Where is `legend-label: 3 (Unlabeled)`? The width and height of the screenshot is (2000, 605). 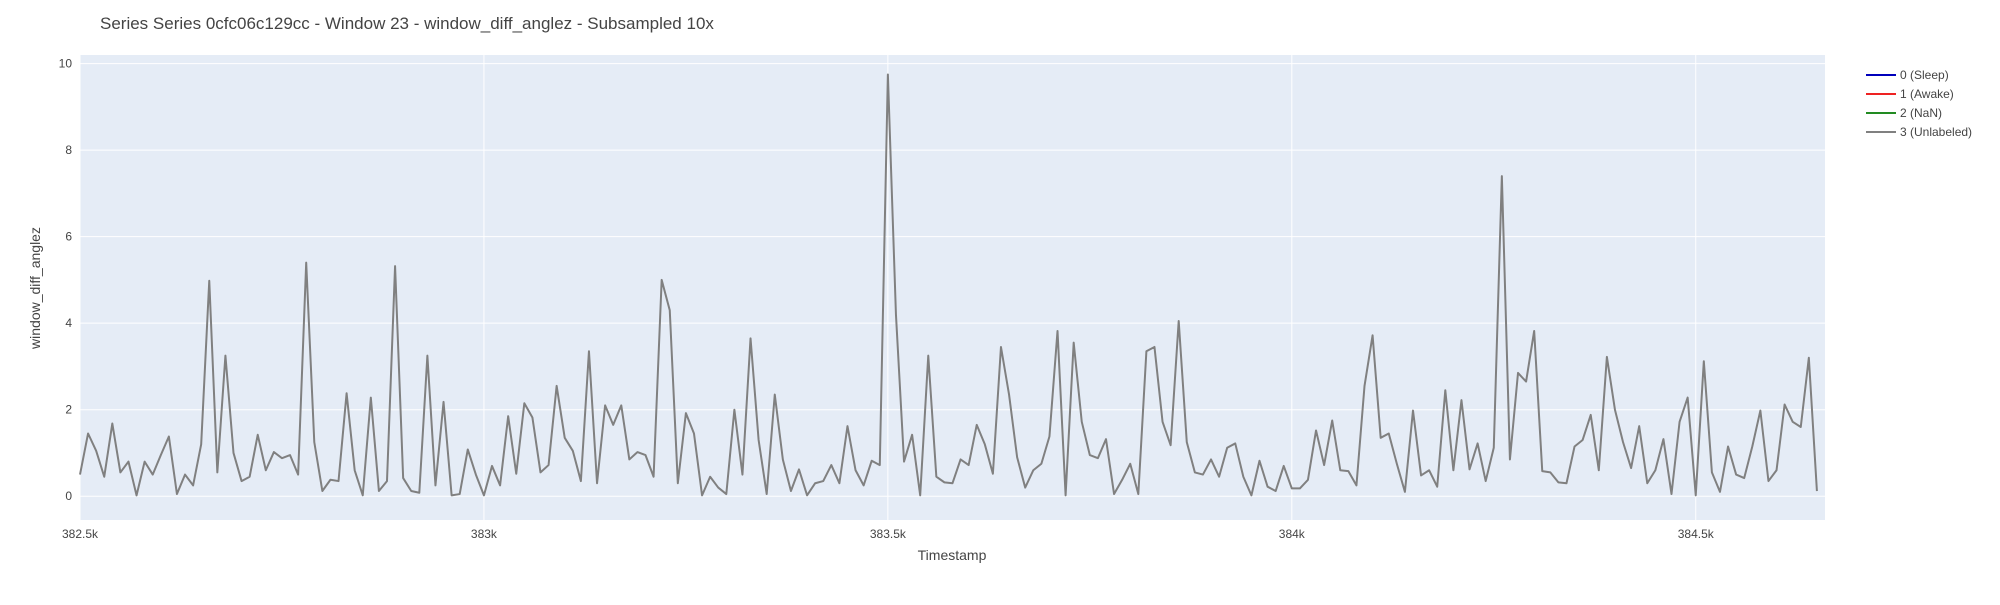 legend-label: 3 (Unlabeled) is located at coordinates (1936, 132).